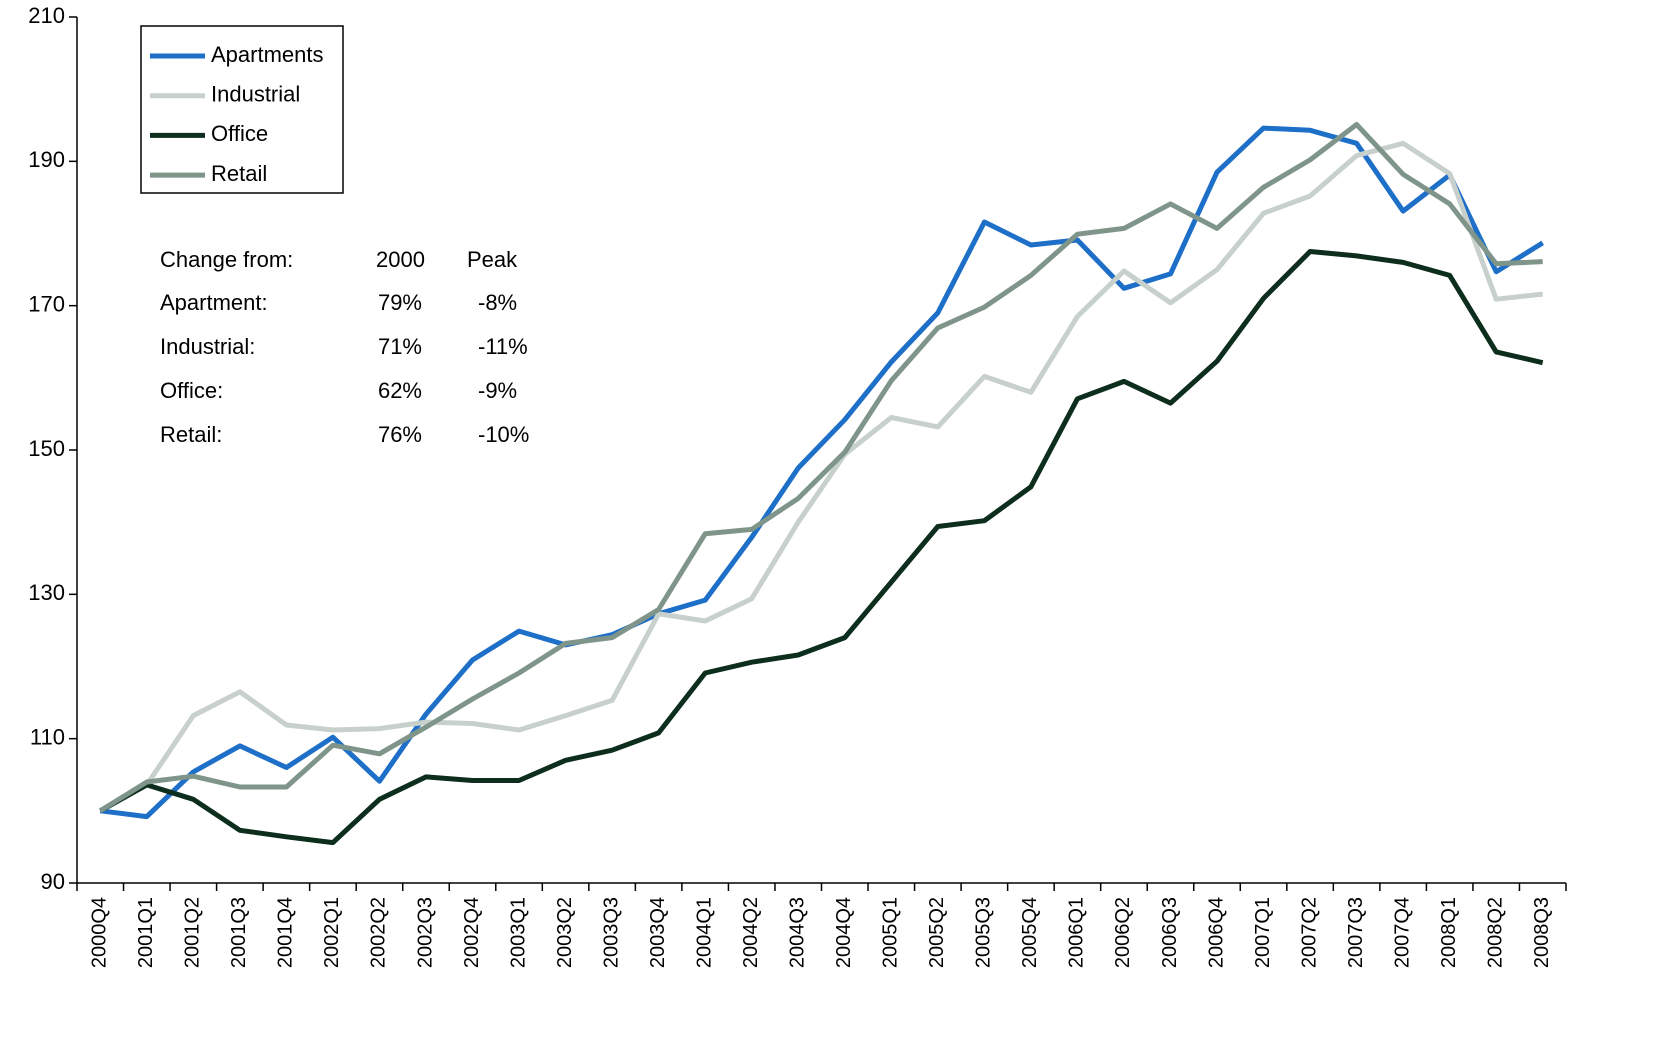  Describe the element at coordinates (937, 932) in the screenshot. I see `x-tick-label: 2005Q2` at that location.